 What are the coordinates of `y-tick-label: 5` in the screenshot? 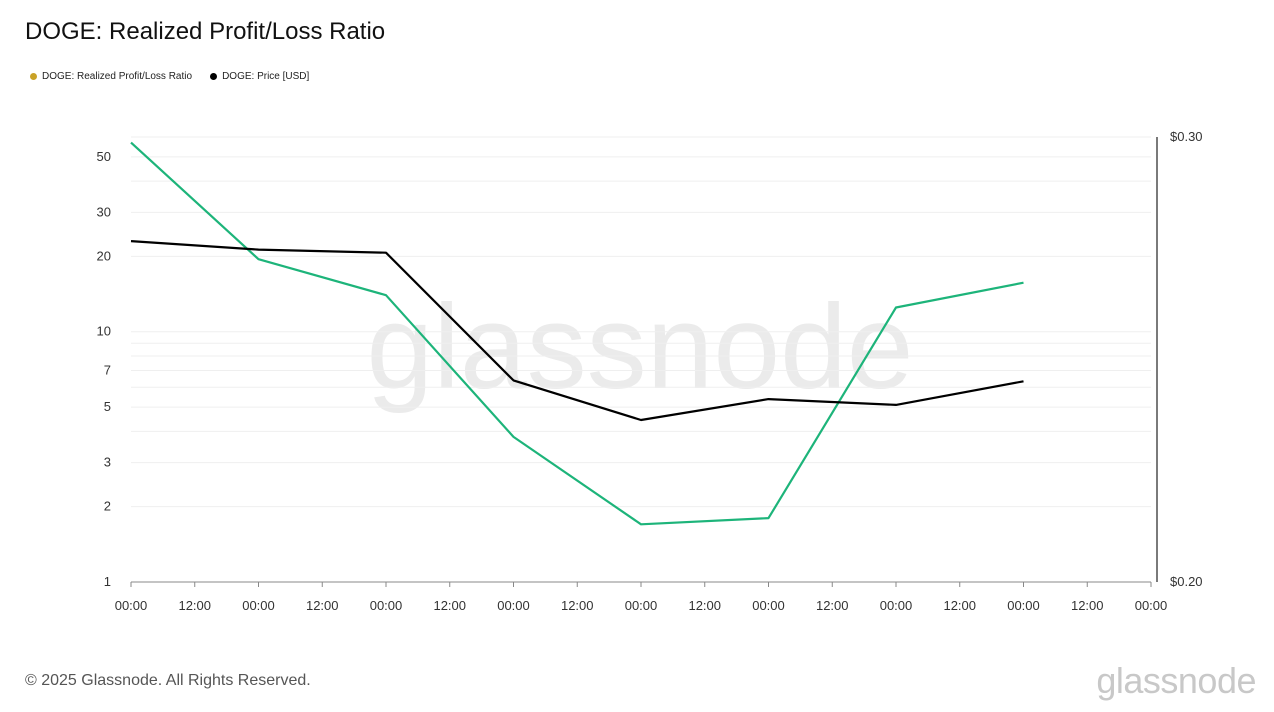 It's located at (107, 406).